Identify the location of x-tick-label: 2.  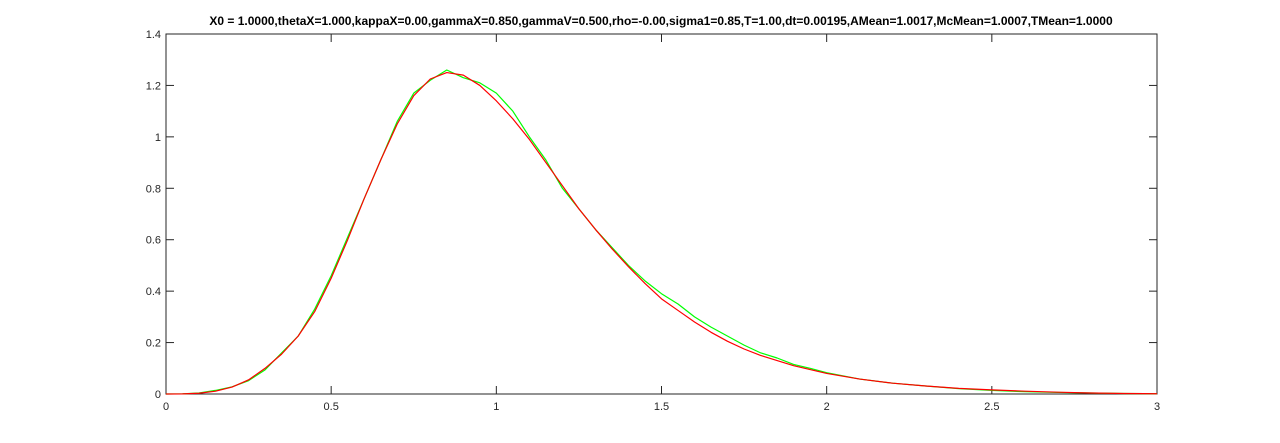
(827, 407).